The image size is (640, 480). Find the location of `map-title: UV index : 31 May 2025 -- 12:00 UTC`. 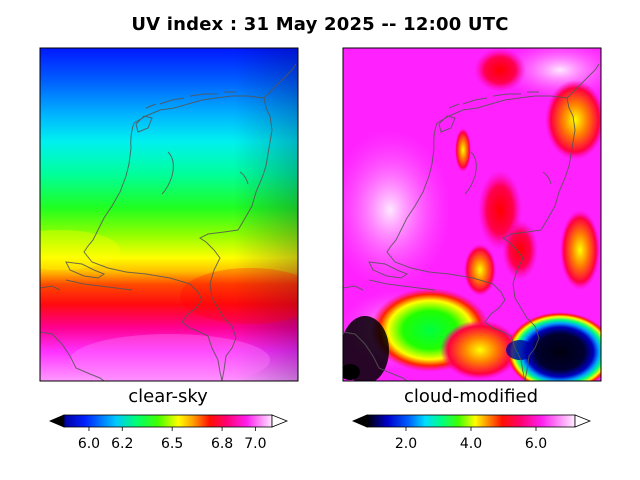

map-title: UV index : 31 May 2025 -- 12:00 UTC is located at coordinates (320, 24).